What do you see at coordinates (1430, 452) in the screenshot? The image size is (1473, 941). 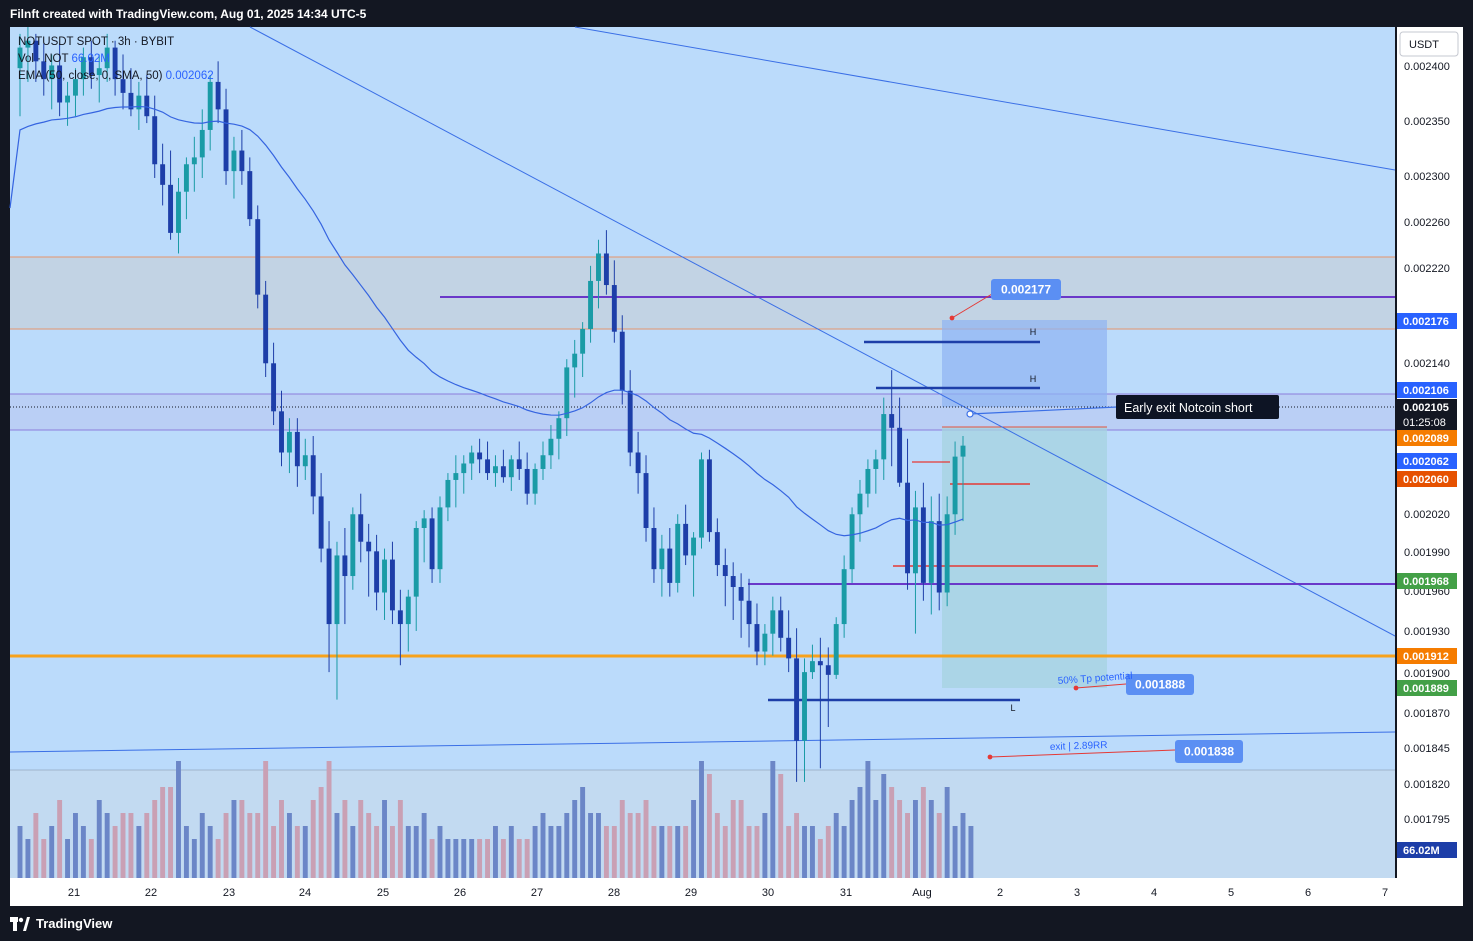 I see `price-axis` at bounding box center [1430, 452].